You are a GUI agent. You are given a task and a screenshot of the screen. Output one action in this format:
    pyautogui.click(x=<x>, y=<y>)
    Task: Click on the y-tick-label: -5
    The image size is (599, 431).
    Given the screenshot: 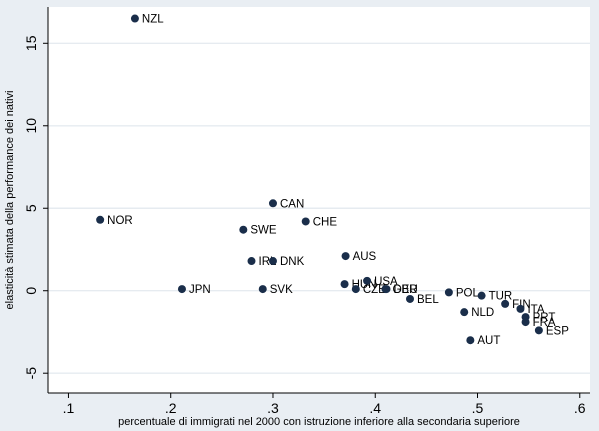 What is the action you would take?
    pyautogui.click(x=31, y=373)
    